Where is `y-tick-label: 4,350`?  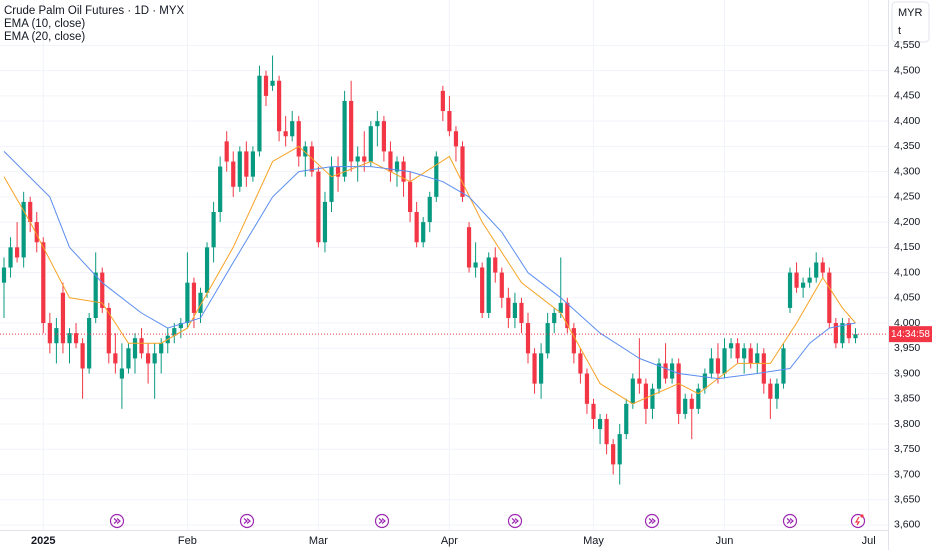 y-tick-label: 4,350 is located at coordinates (907, 146).